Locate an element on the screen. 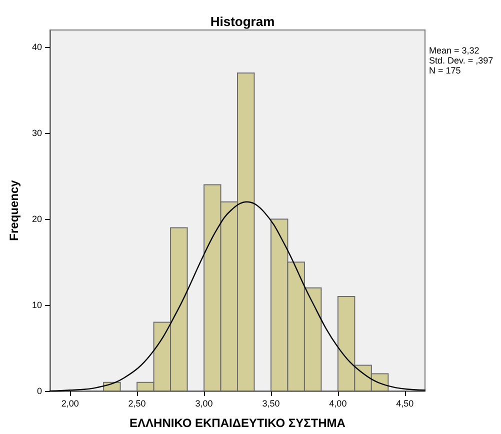  text: Std. Dev. = ,397 is located at coordinates (461, 61).